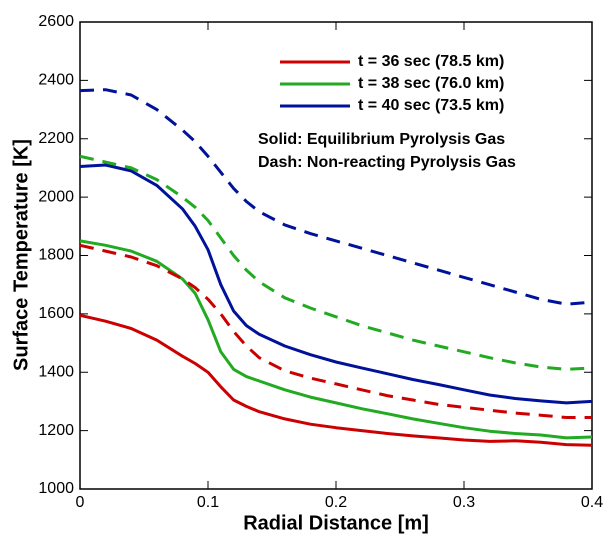 This screenshot has width=604, height=535. Describe the element at coordinates (56, 21) in the screenshot. I see `y-tick-label: 2600` at that location.